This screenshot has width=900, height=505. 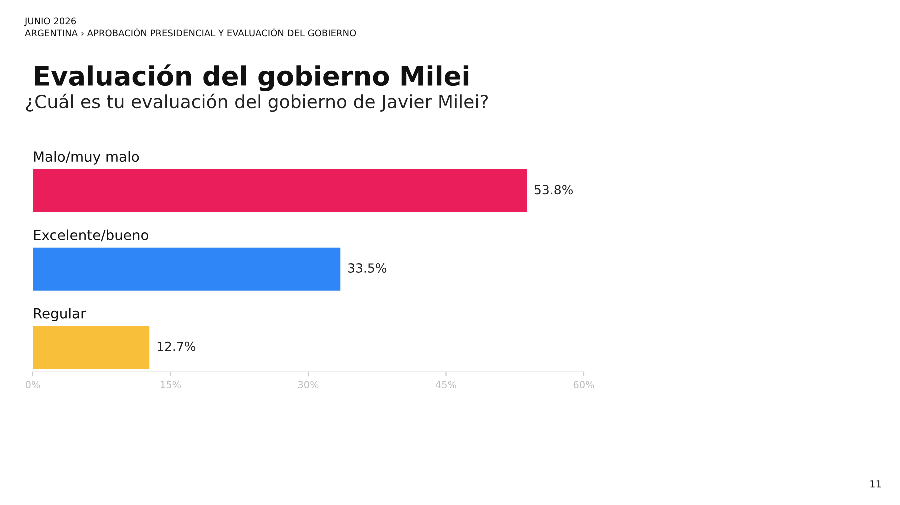 I want to click on x-tick-label: 15%, so click(x=171, y=385).